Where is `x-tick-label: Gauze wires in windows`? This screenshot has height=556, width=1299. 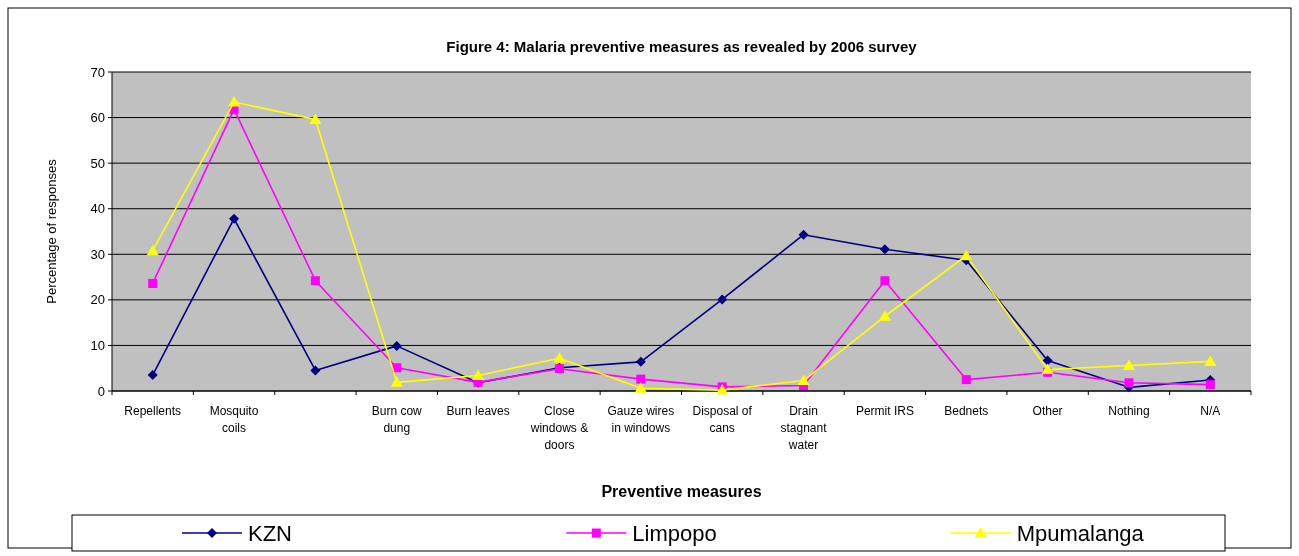
x-tick-label: Gauze wires in windows is located at coordinates (641, 419).